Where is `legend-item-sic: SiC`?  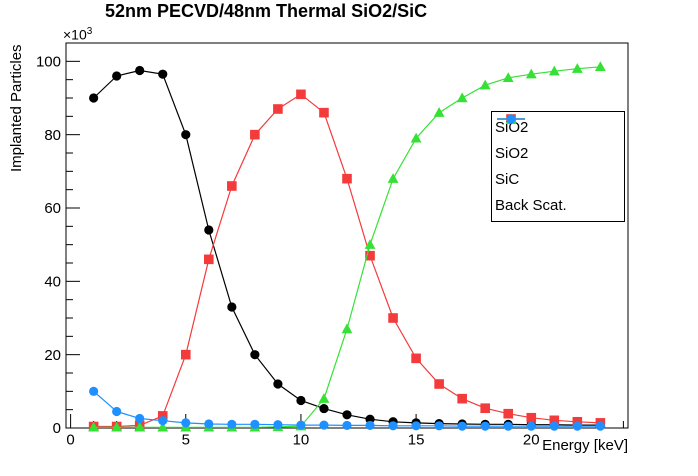
legend-item-sic: SiC is located at coordinates (558, 152).